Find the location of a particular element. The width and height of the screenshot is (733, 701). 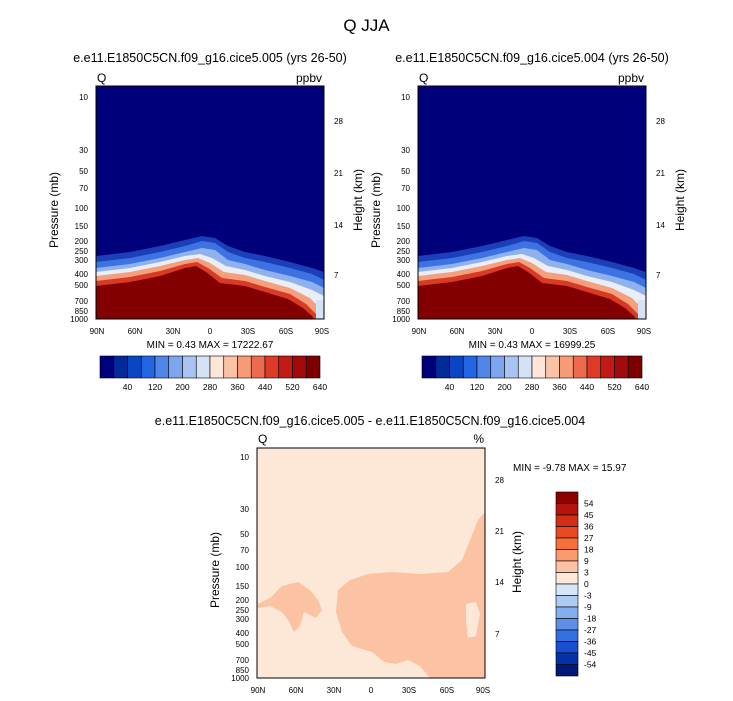

figure-title: Q JJA is located at coordinates (366, 25).